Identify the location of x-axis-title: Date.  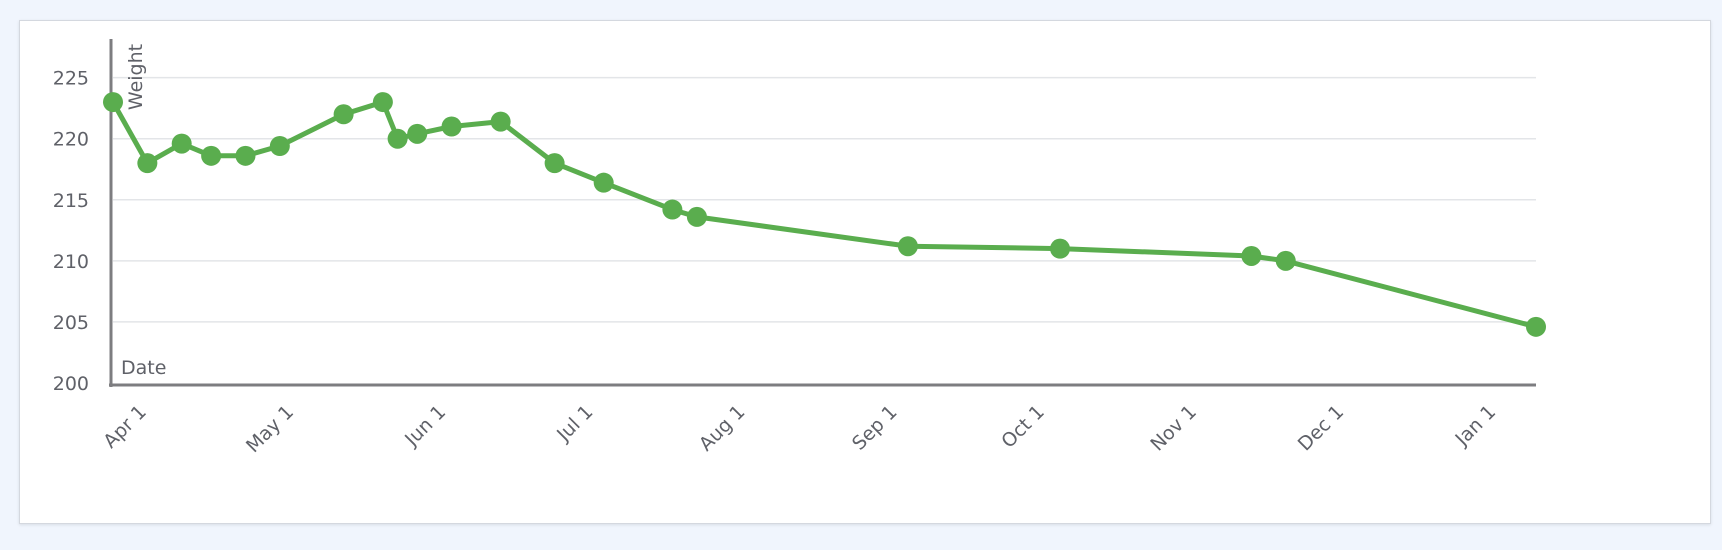
(143, 368).